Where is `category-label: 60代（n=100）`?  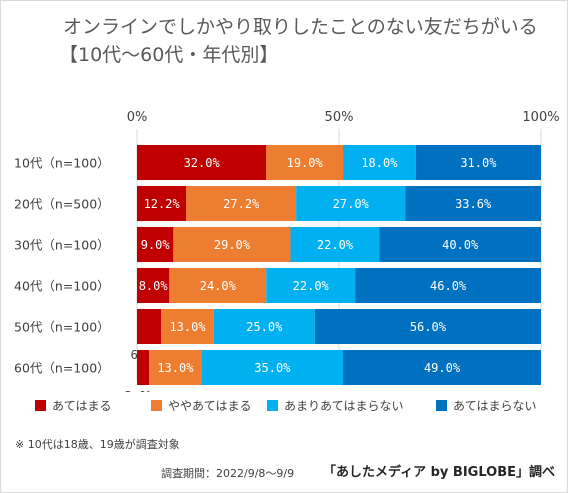 category-label: 60代（n=100） is located at coordinates (62, 368).